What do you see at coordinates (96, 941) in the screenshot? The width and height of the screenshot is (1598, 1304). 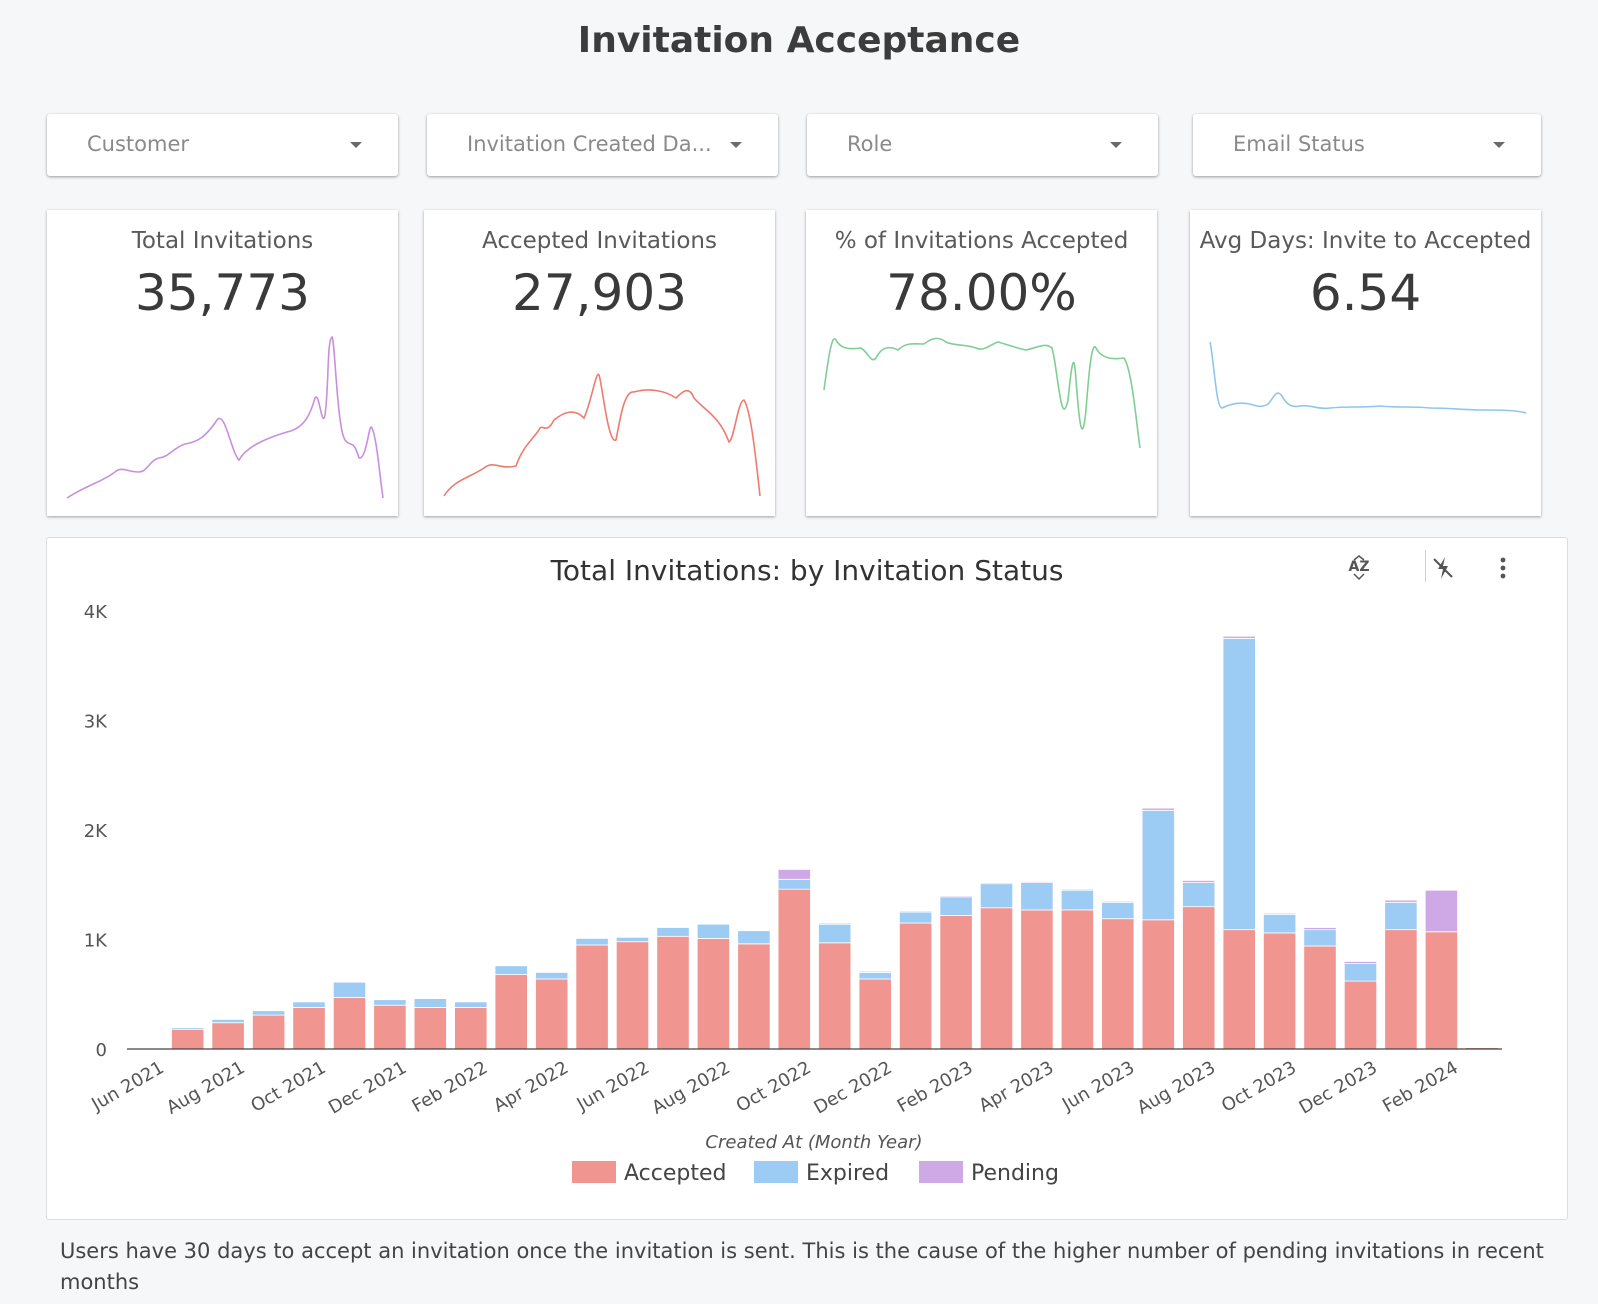 I see `y-tick-label: 1K` at bounding box center [96, 941].